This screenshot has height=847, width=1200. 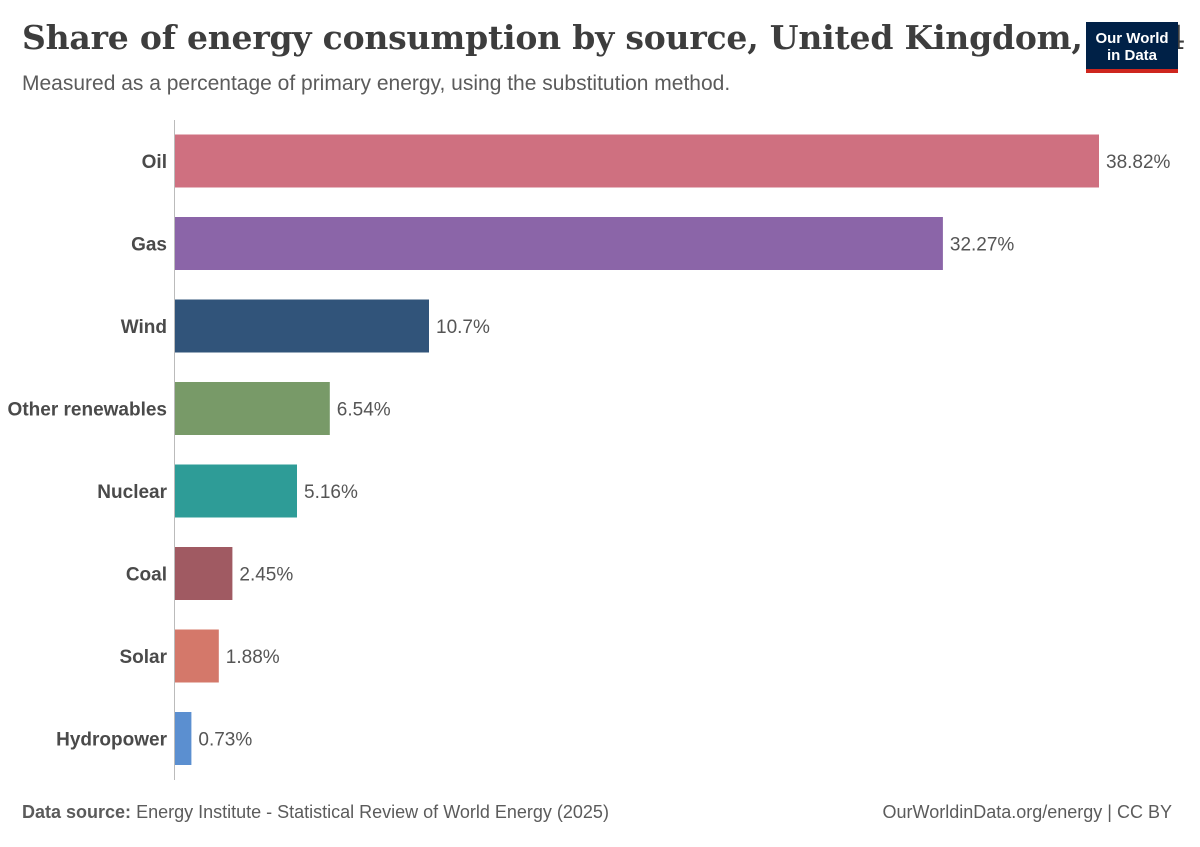 What do you see at coordinates (636, 161) in the screenshot?
I see `bar-oil` at bounding box center [636, 161].